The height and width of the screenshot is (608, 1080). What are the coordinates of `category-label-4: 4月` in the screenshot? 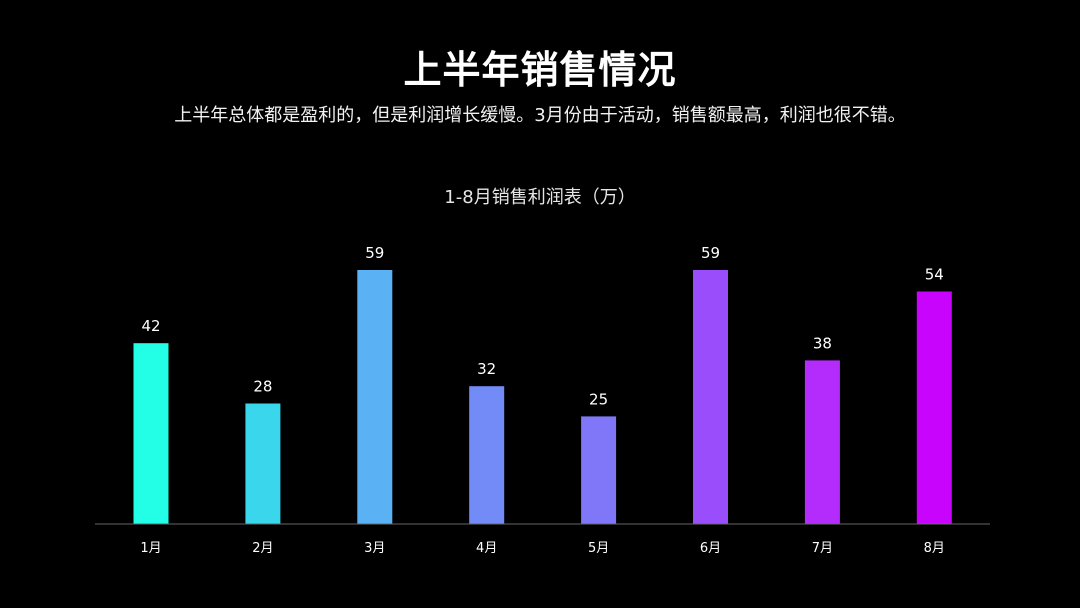 It's located at (486, 548).